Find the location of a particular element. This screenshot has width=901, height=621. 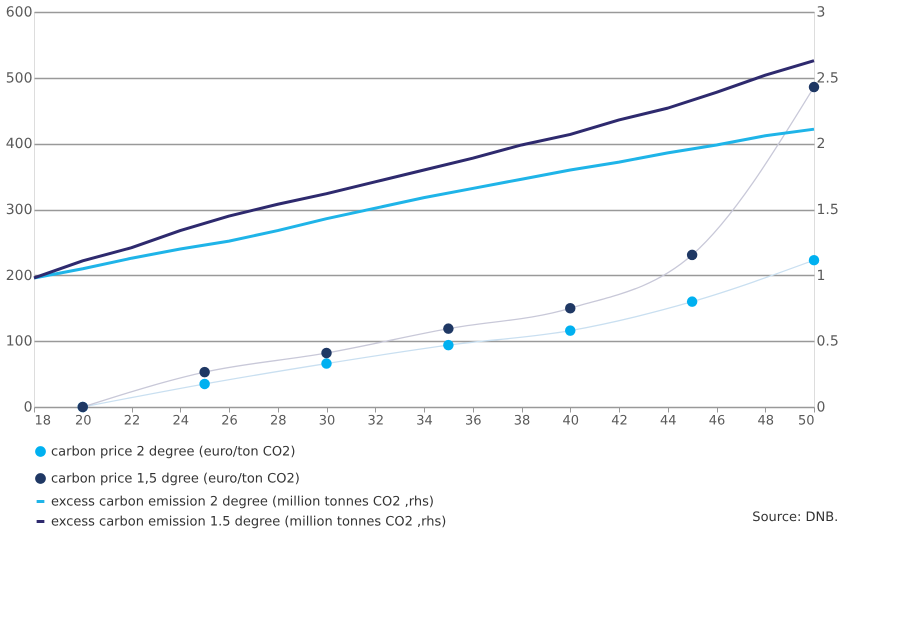

y-tick-label: 600 is located at coordinates (19, 12).